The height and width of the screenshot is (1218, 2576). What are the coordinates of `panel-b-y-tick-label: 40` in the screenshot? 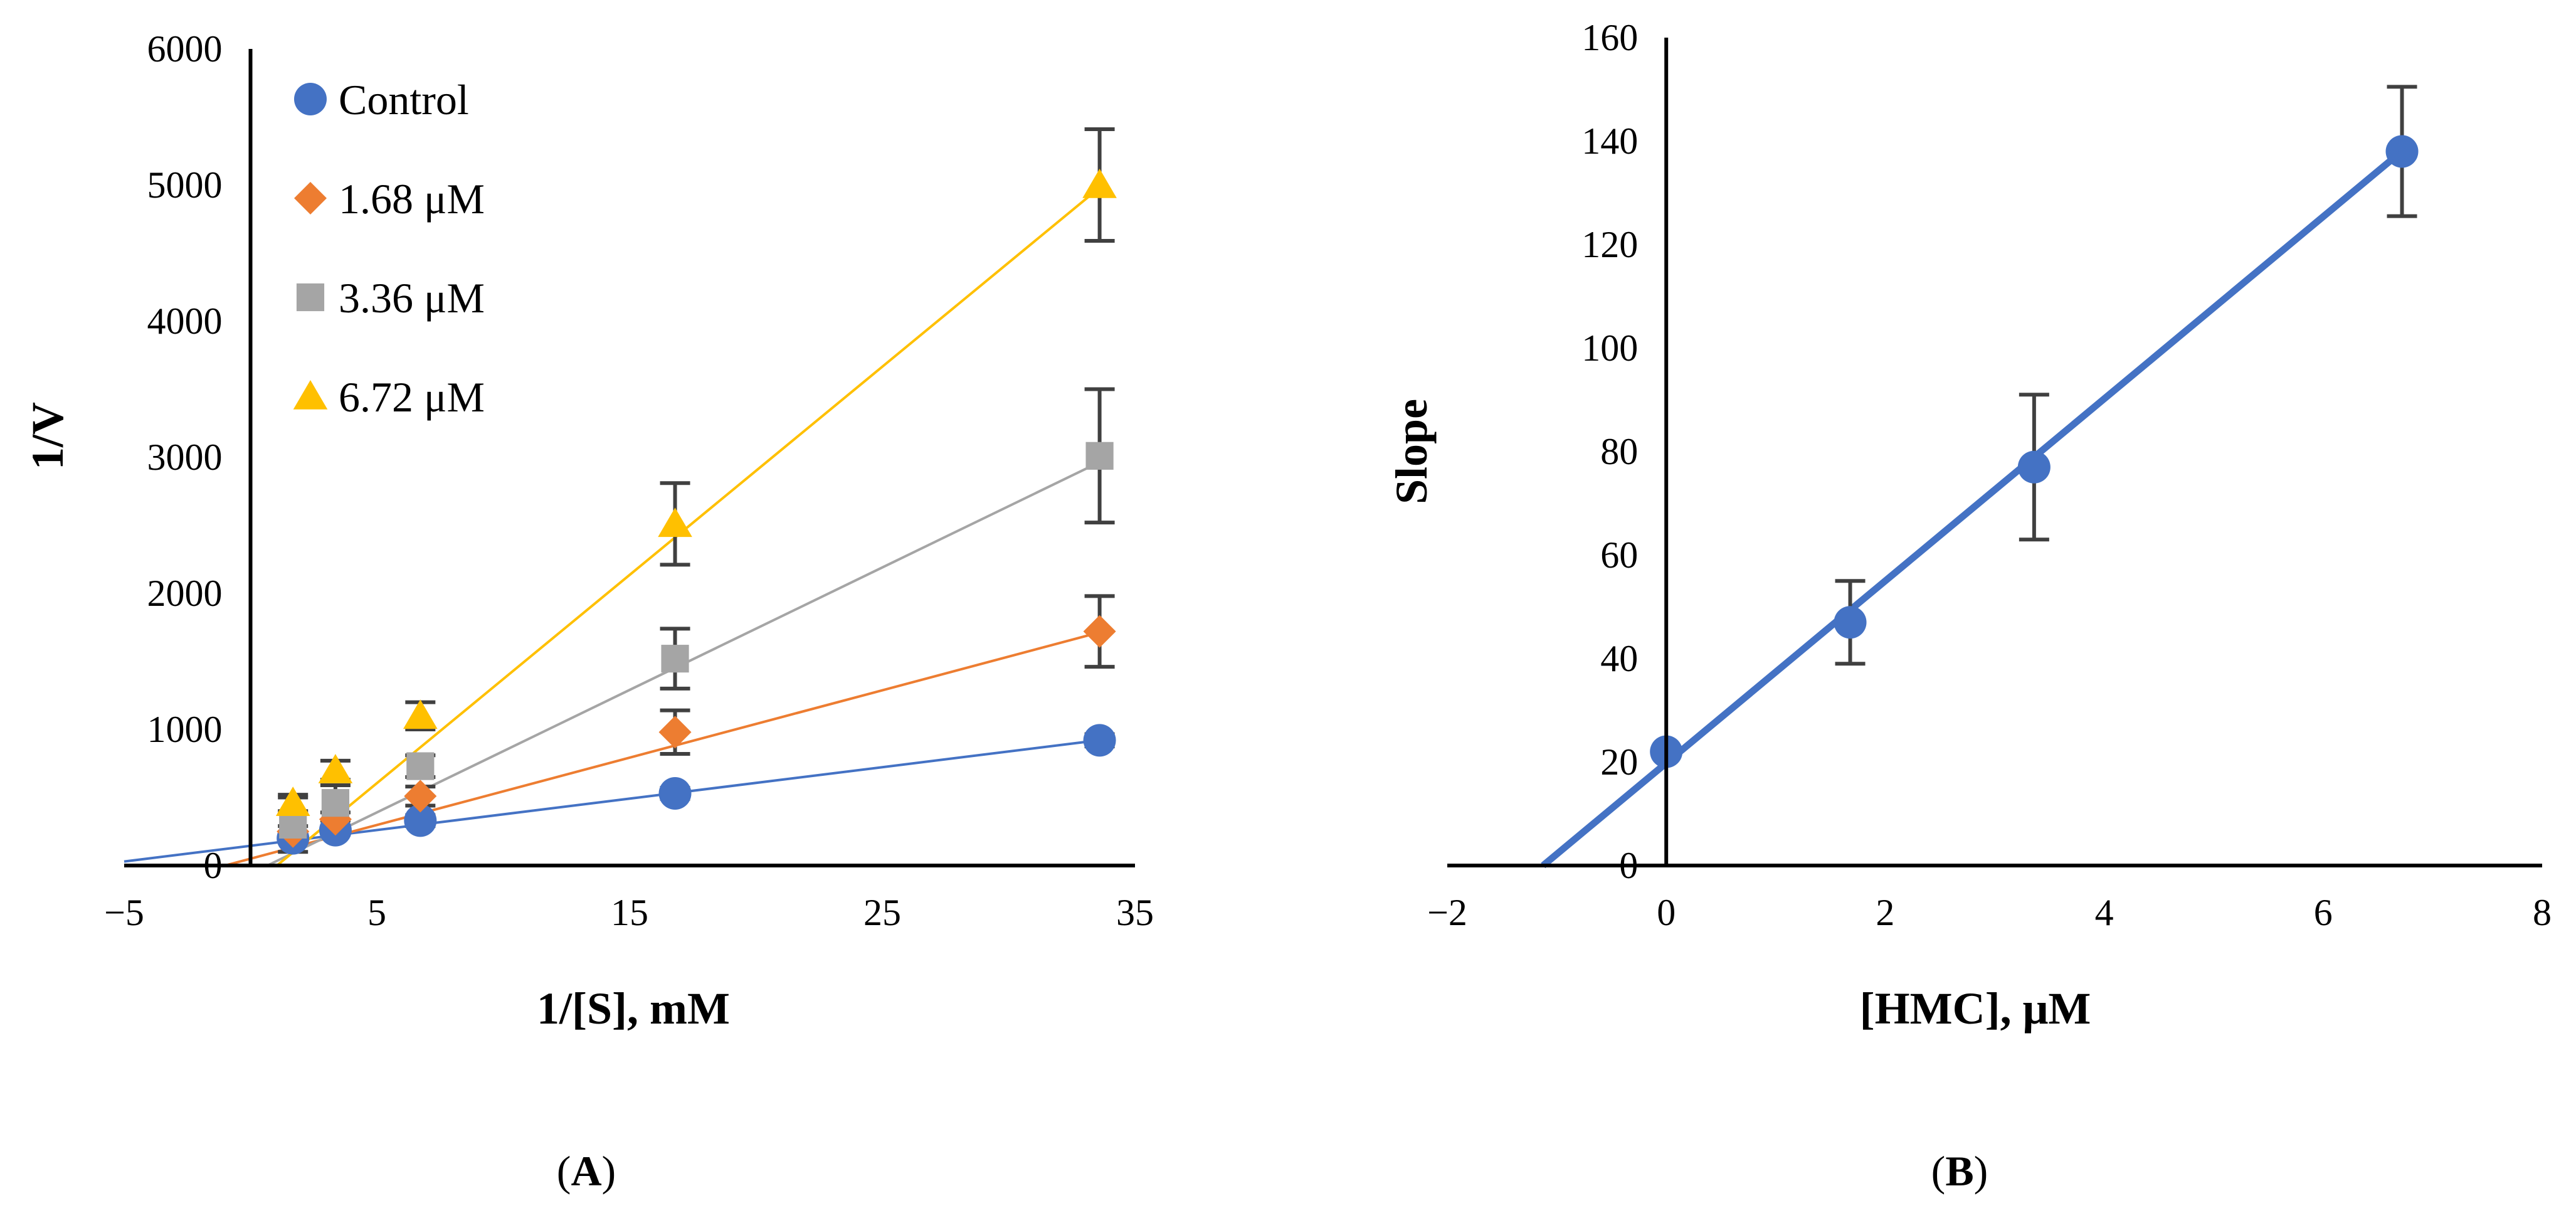 It's located at (1619, 658).